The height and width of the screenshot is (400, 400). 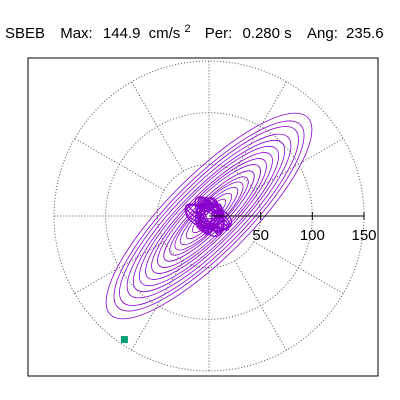 I want to click on orbit-loop, so click(x=209, y=216).